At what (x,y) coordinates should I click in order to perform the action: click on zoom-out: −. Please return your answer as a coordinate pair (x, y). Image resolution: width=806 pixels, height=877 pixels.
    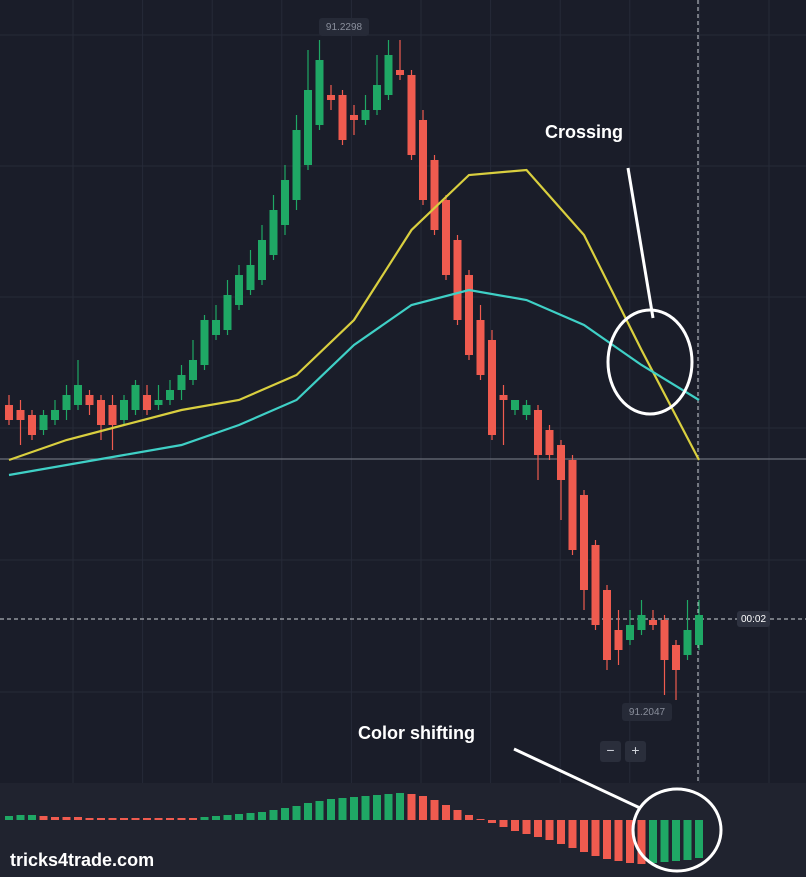
    Looking at the image, I should click on (610, 750).